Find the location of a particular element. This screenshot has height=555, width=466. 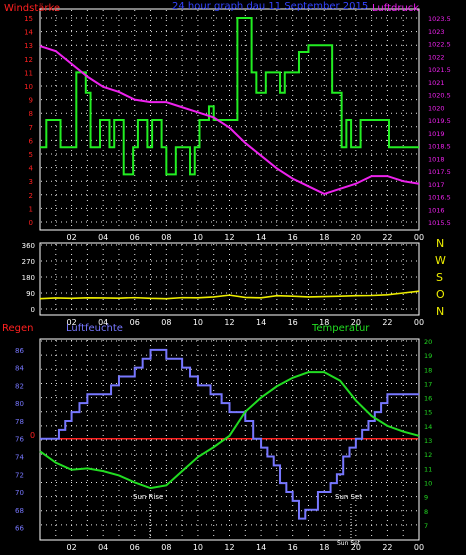

direction-grid is located at coordinates (229, 279).